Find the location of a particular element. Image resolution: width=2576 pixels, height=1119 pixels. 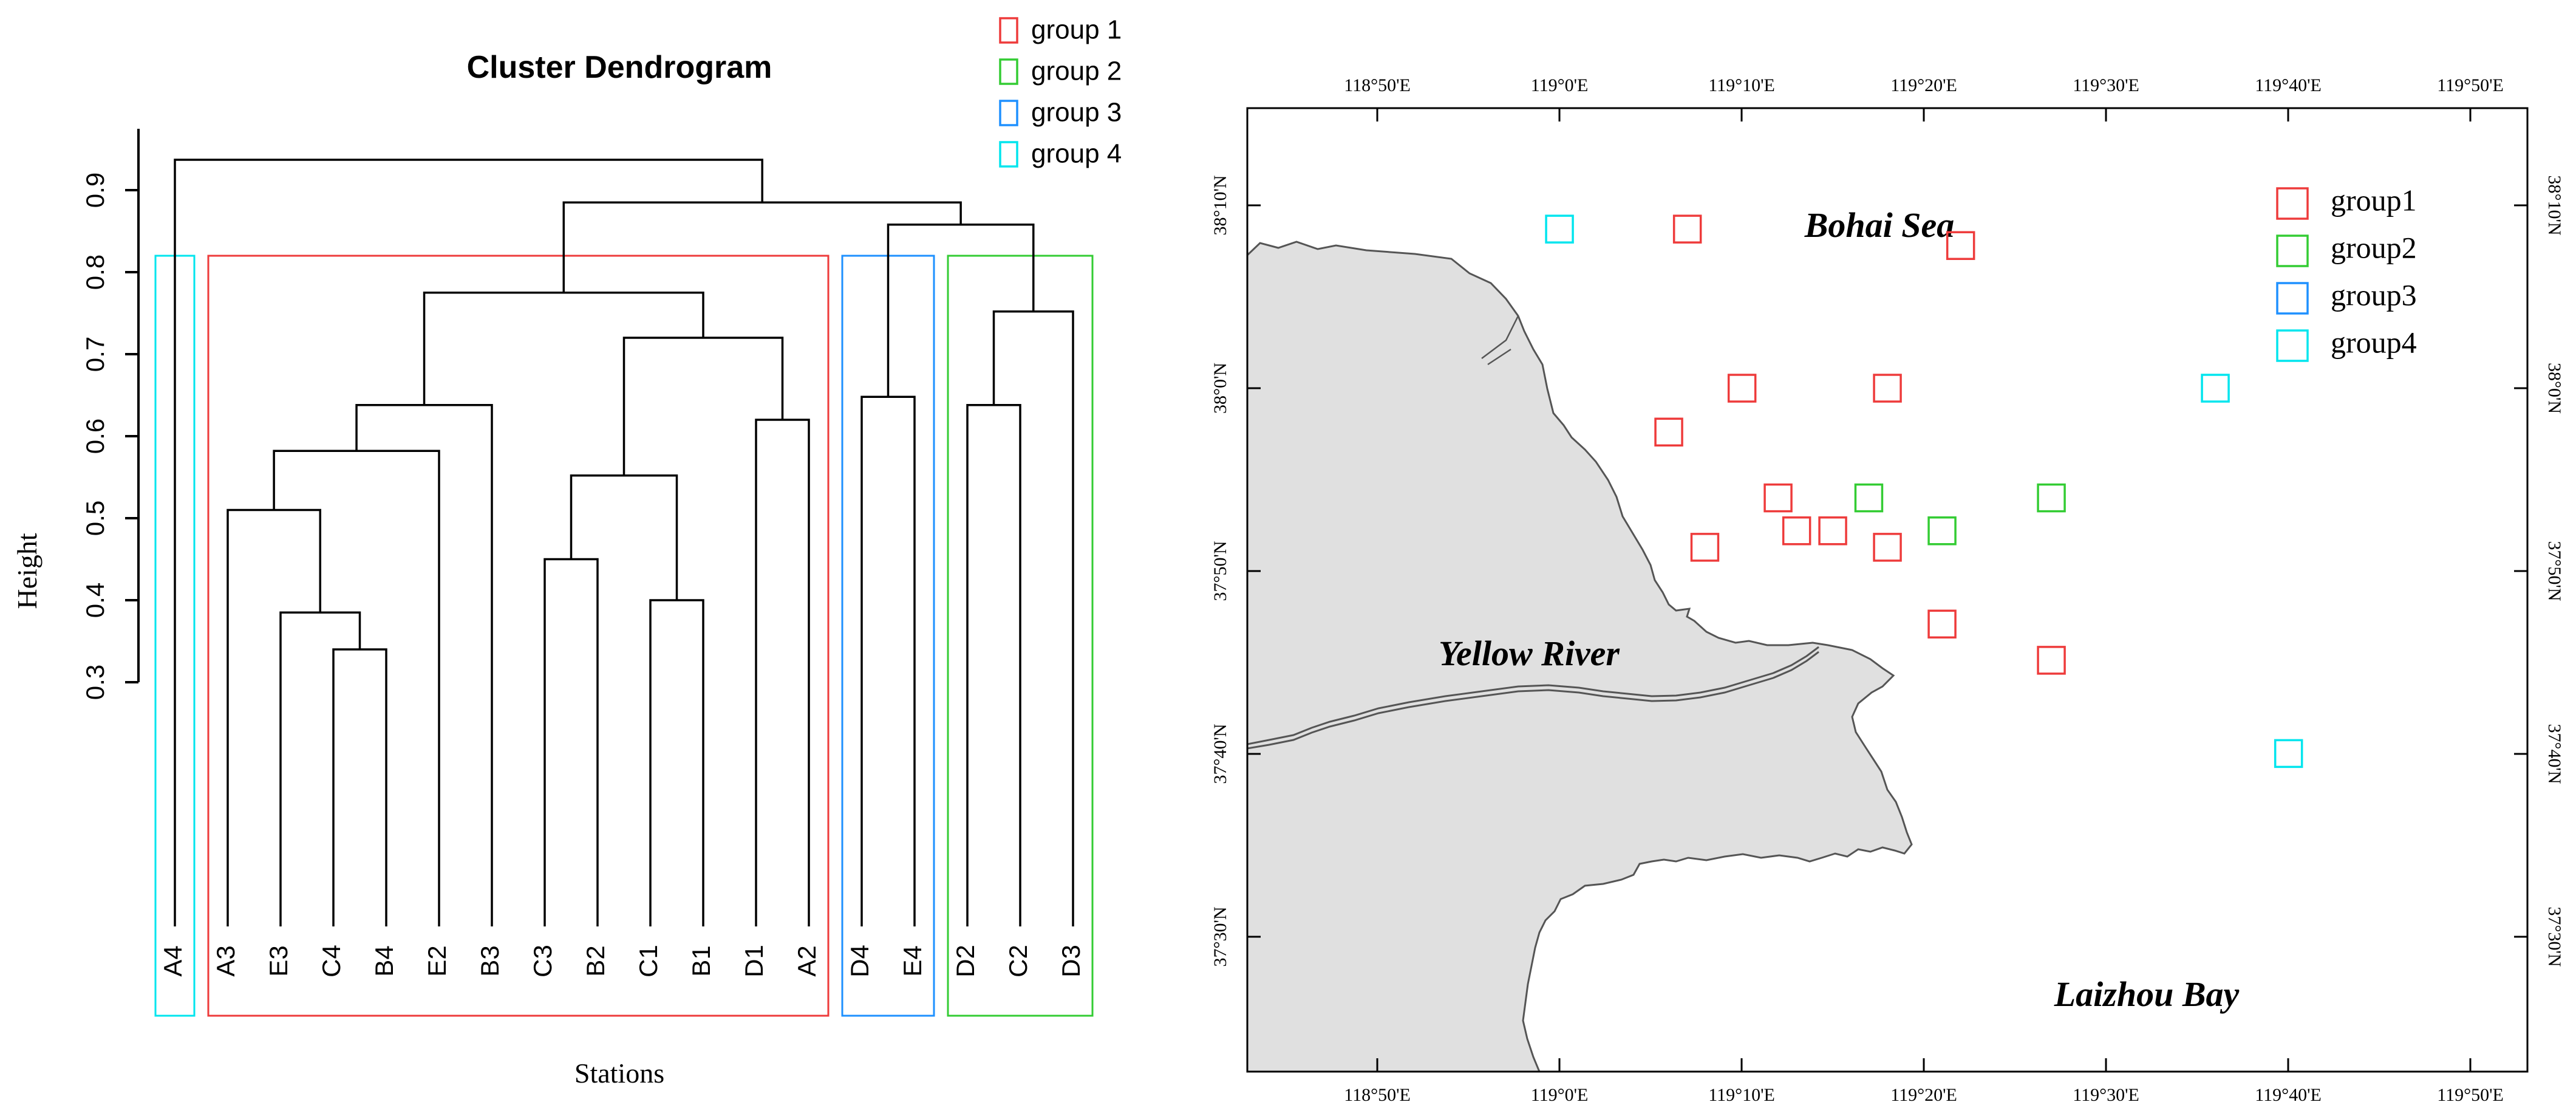

map-legend: group1 group2 group3 group4 is located at coordinates (2346, 272).